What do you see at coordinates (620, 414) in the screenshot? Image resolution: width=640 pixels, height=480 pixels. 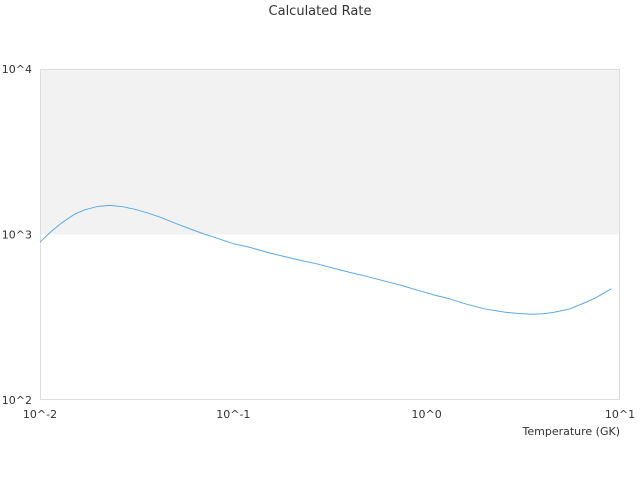 I see `x-tick-label: 10^1` at bounding box center [620, 414].